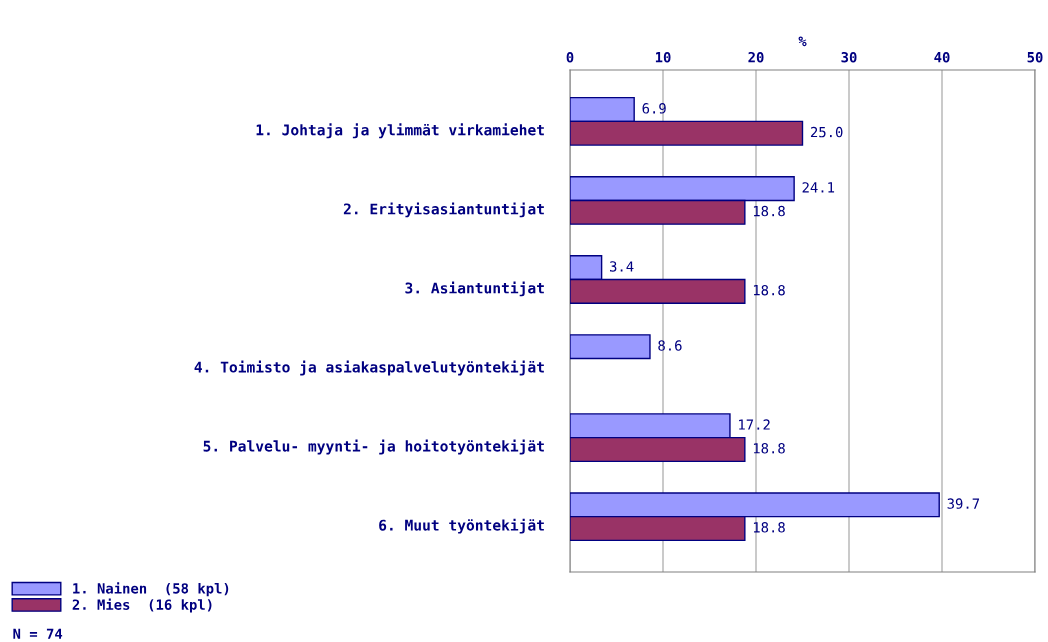  What do you see at coordinates (670, 345) in the screenshot?
I see `data-label: 8.6` at bounding box center [670, 345].